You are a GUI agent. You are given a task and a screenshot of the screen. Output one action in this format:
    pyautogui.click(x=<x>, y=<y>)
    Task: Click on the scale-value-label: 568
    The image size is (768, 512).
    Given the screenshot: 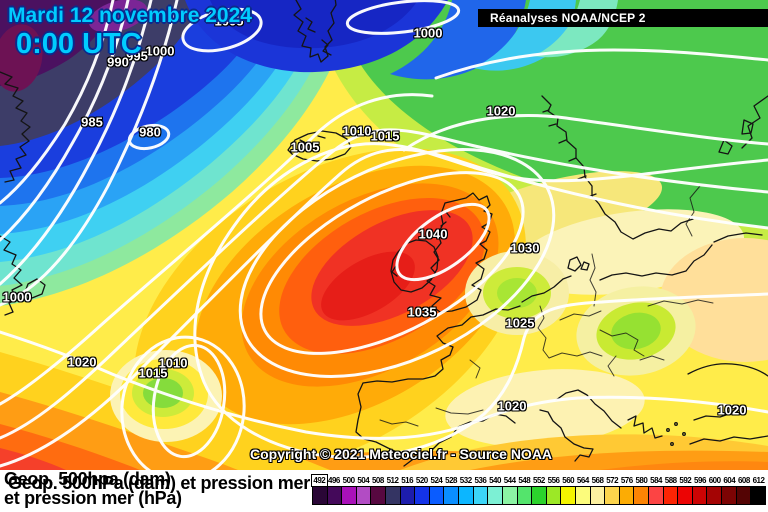 What is the action you would take?
    pyautogui.click(x=597, y=480)
    